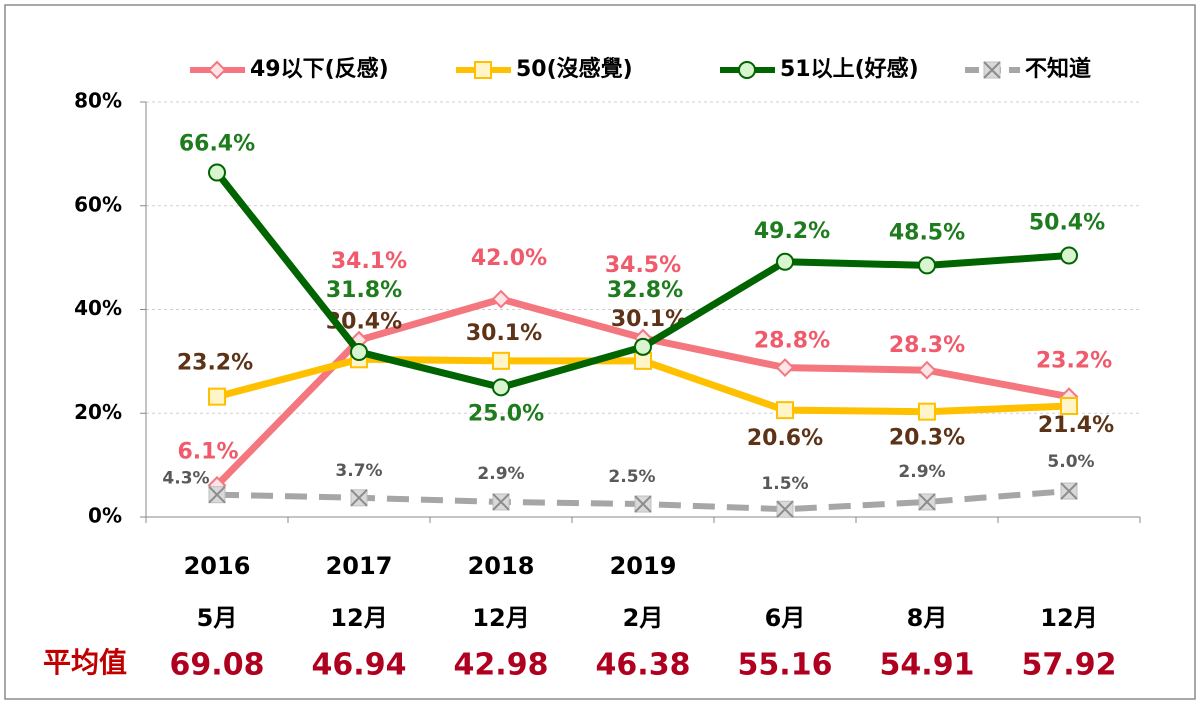 The height and width of the screenshot is (704, 1201). I want to click on data-label: 2.5%, so click(631, 477).